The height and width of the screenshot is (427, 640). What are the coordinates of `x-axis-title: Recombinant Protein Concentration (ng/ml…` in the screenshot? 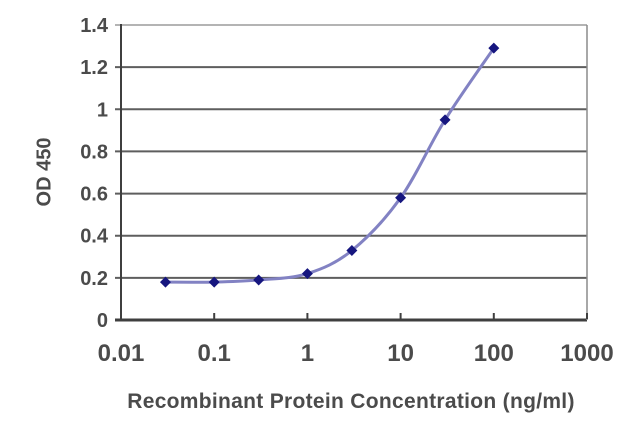 It's located at (351, 401).